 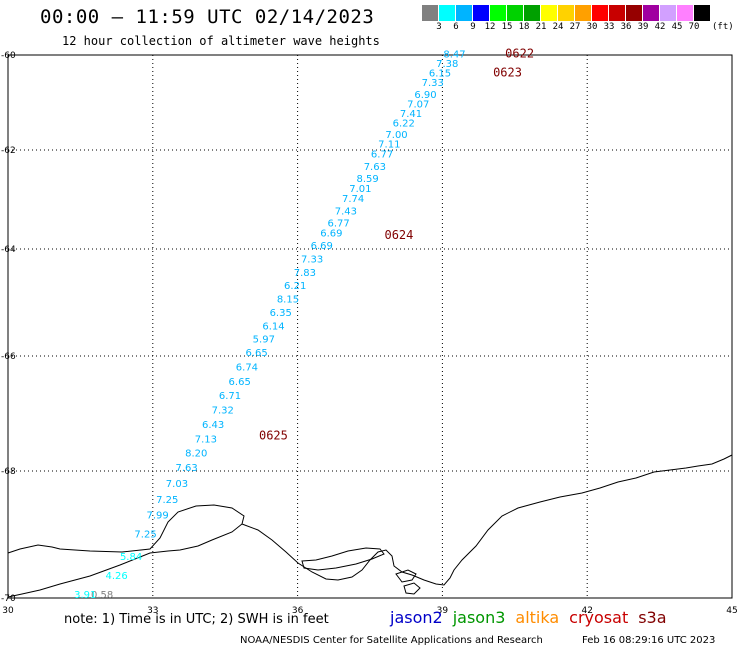 What do you see at coordinates (454, 54) in the screenshot?
I see `wave-height-label: 8.47` at bounding box center [454, 54].